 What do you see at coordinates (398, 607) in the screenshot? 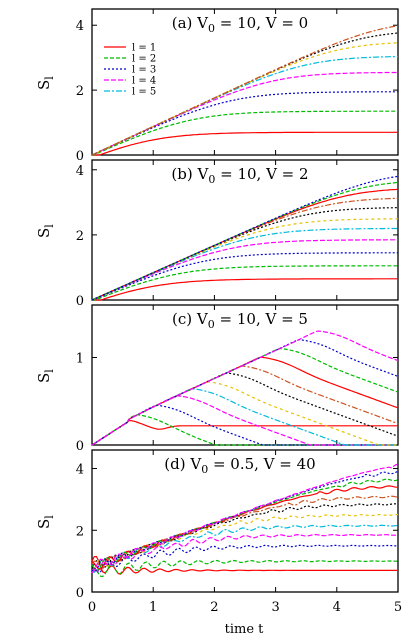
I see `x-tick-label: 5` at bounding box center [398, 607].